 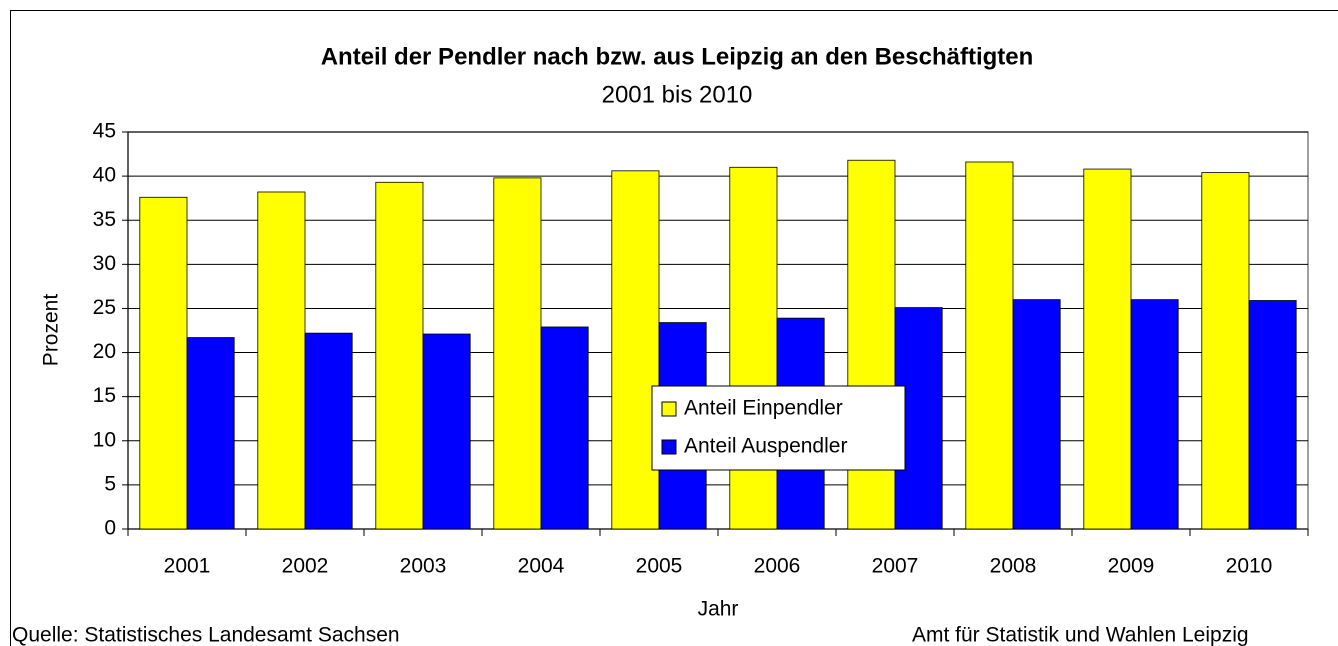 I want to click on y-tick-label: 10, so click(x=104, y=439).